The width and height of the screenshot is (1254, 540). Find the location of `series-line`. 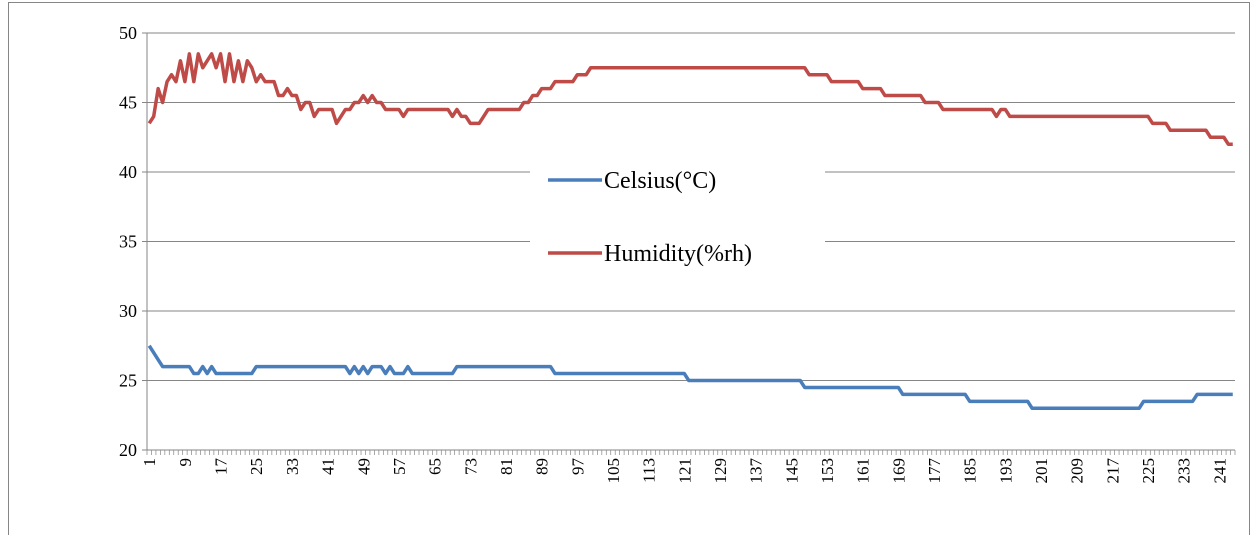

series-line is located at coordinates (690, 377).